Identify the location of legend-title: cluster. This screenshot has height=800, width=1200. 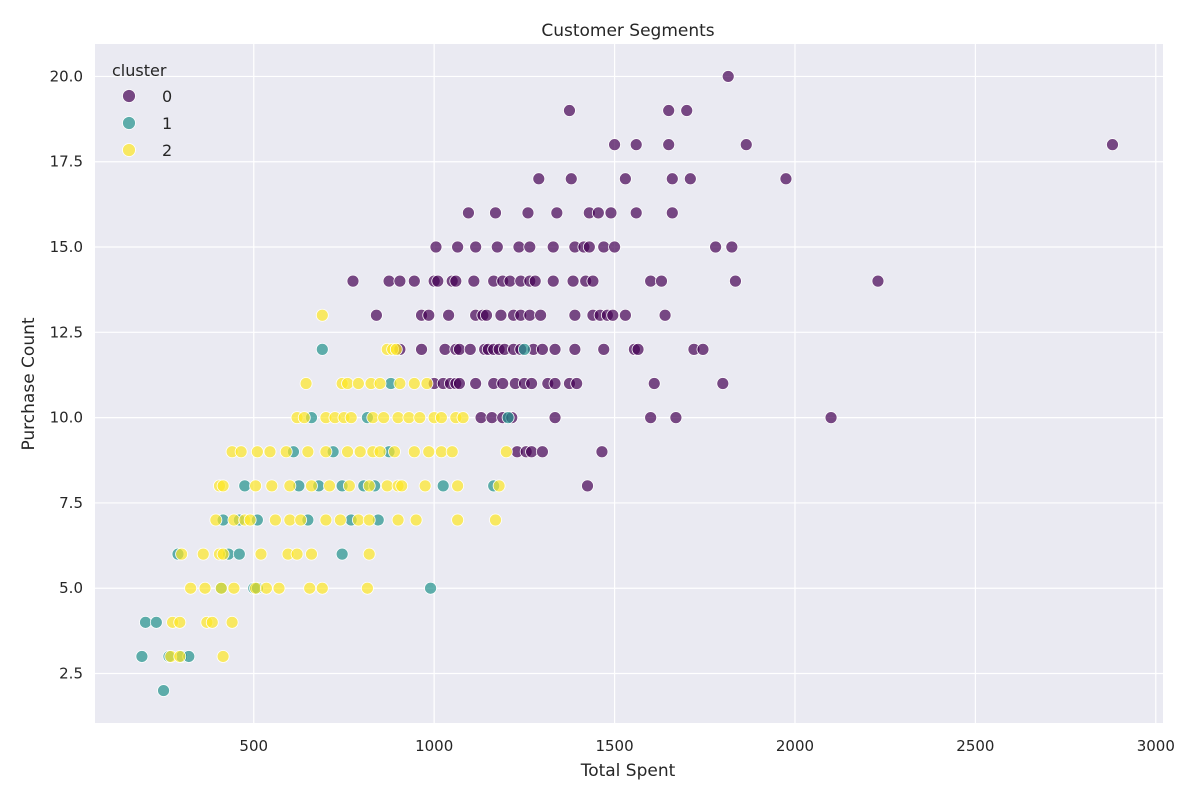
(139, 70).